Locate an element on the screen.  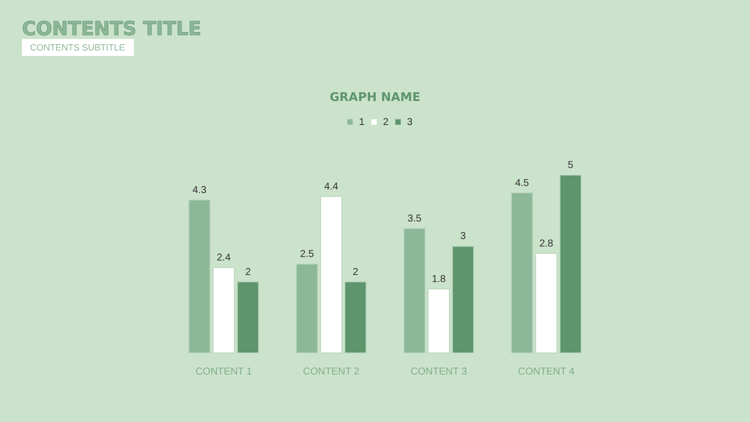
chart-title: CONTENTS TITLE is located at coordinates (112, 29).